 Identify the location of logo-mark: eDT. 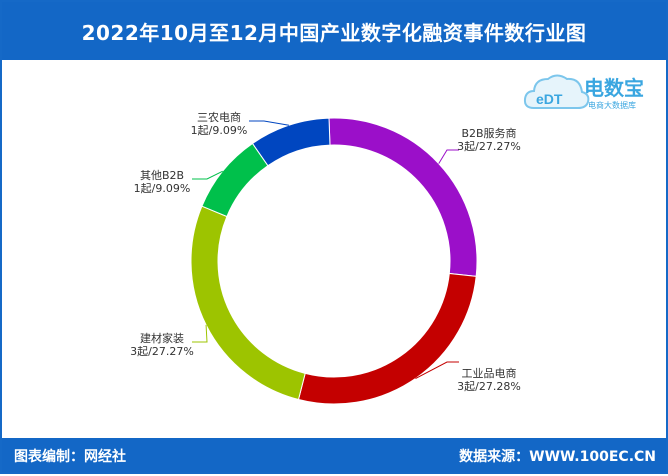
(549, 99).